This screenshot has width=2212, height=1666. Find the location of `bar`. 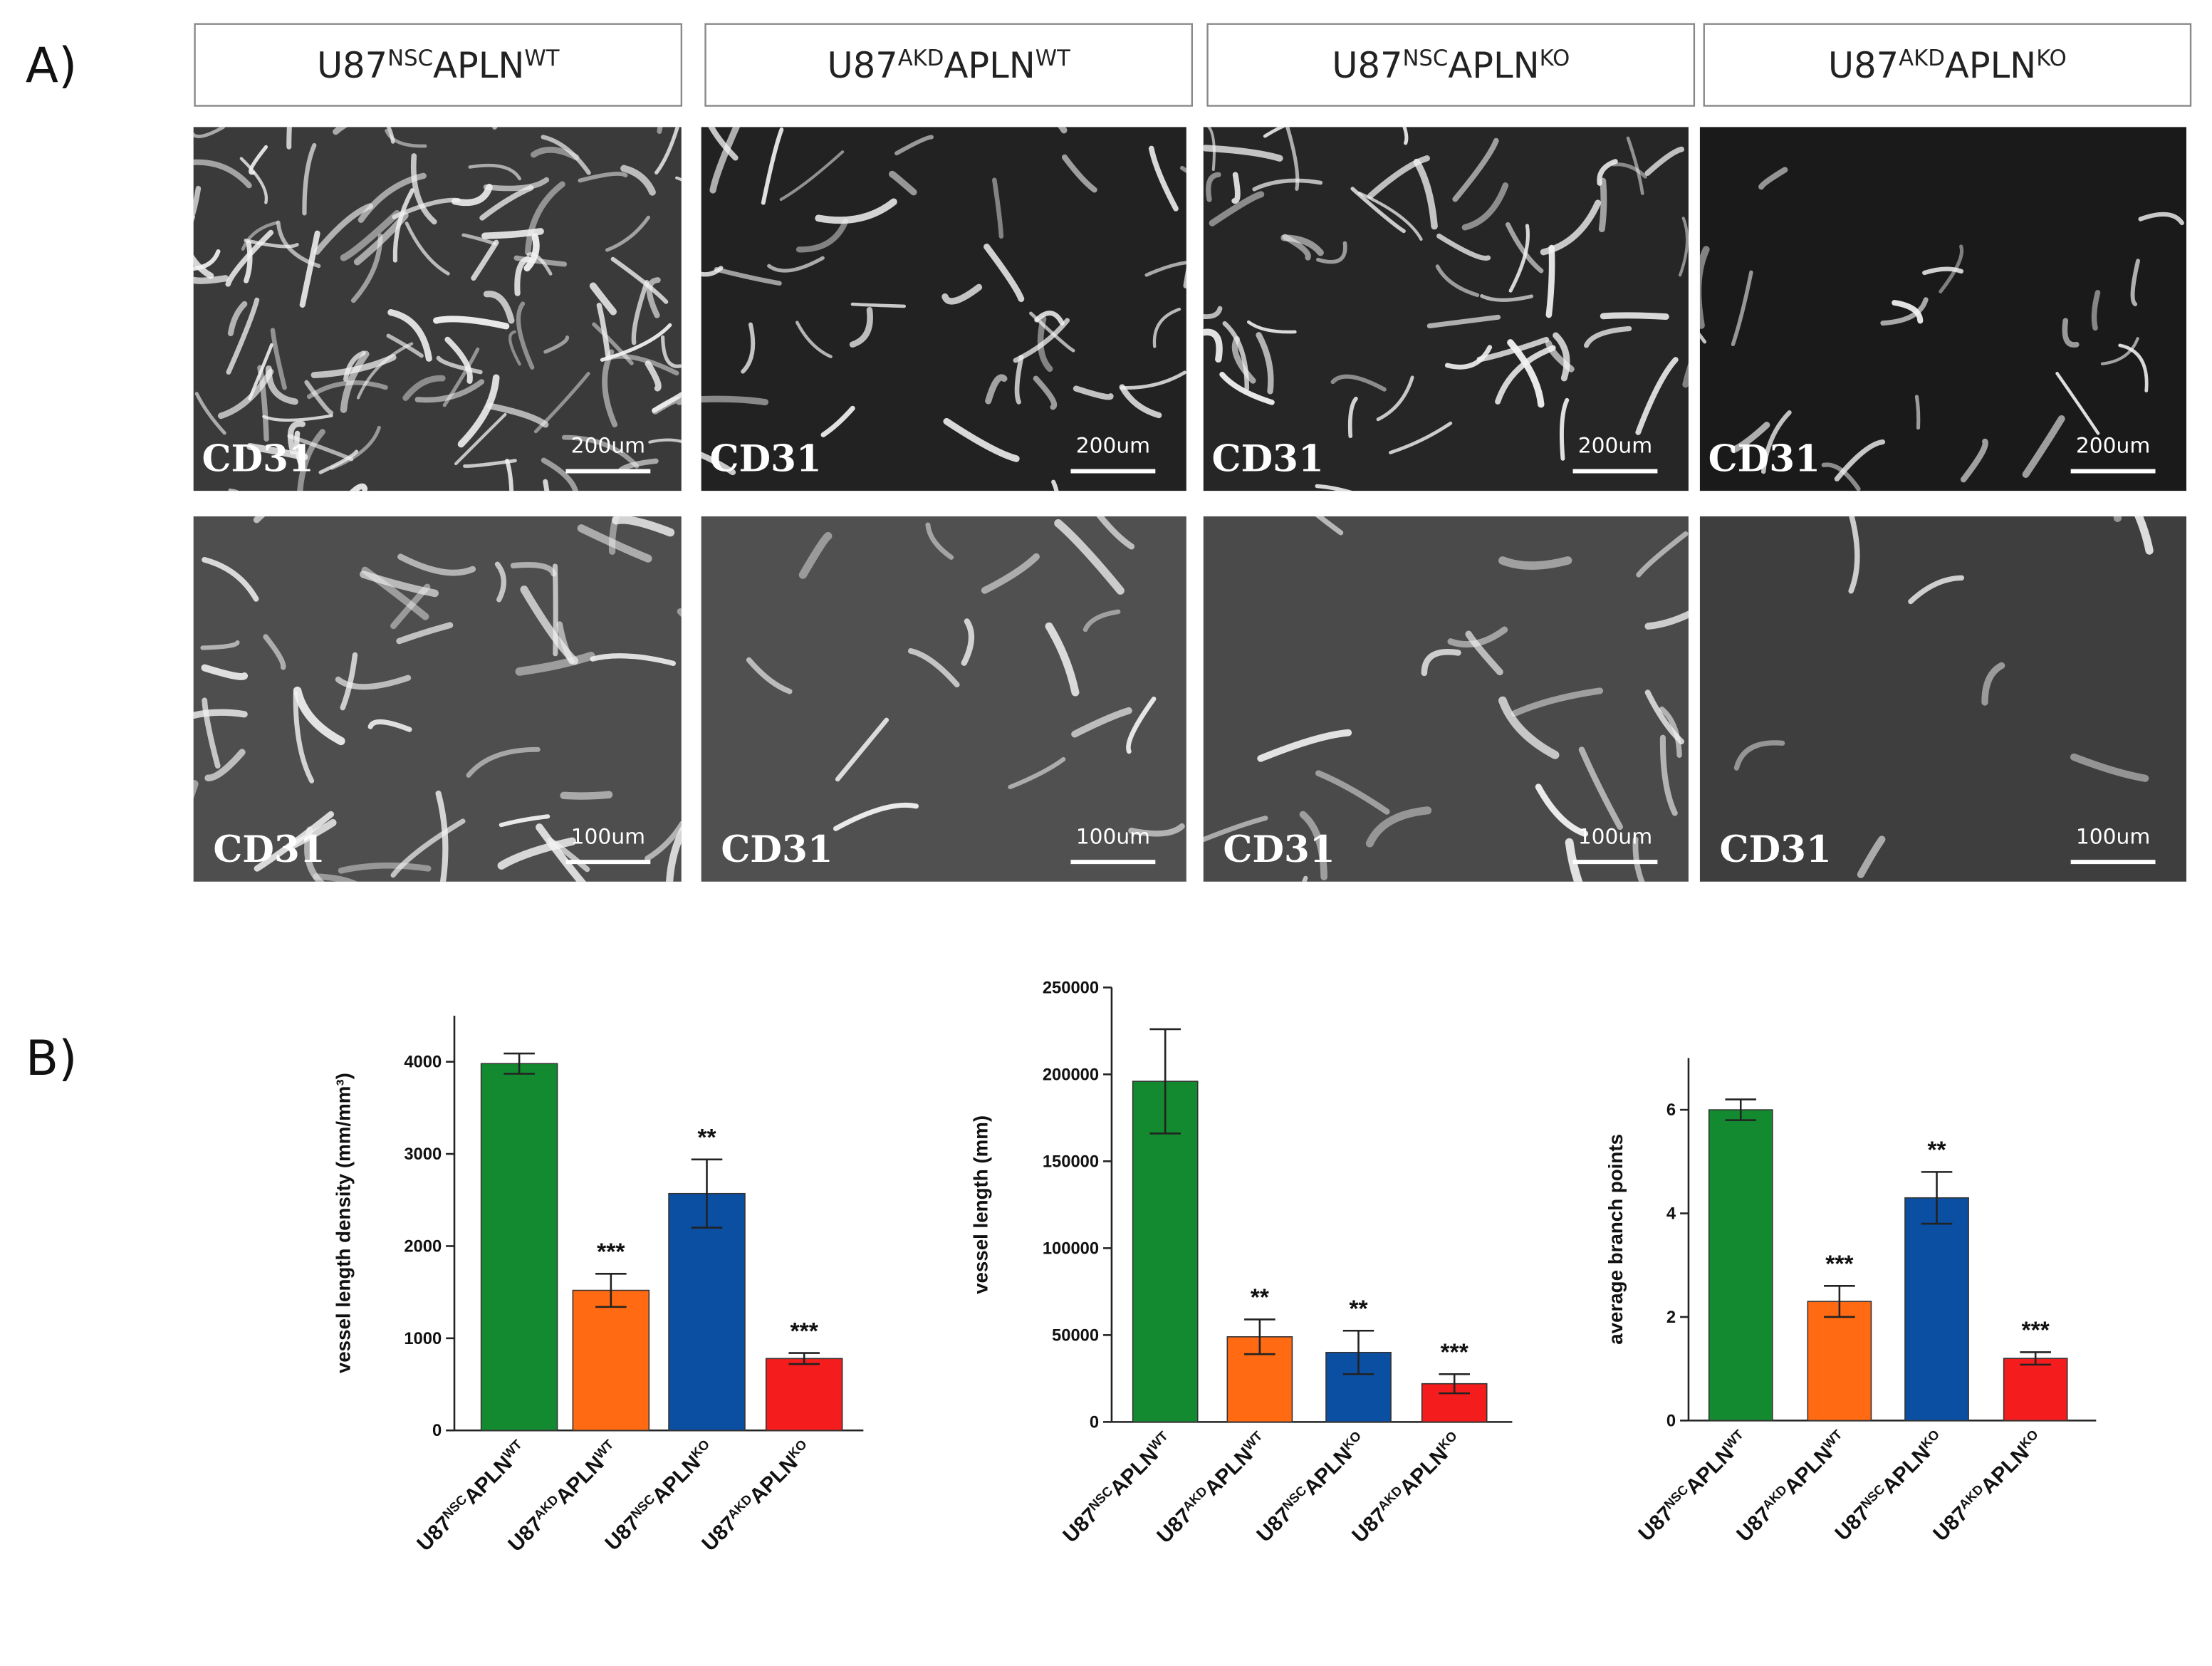

bar is located at coordinates (1740, 1266).